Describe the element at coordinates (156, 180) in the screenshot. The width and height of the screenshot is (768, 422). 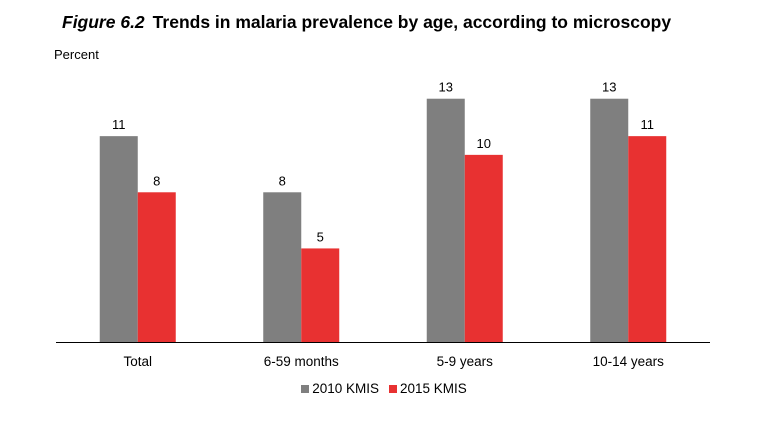
I see `data-label-2015-0: 8` at that location.